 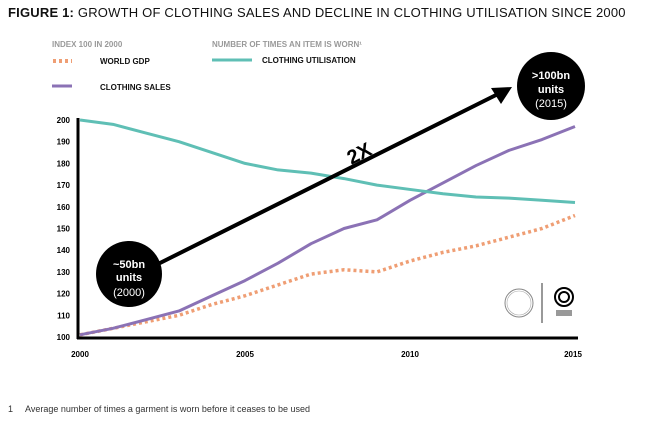 I want to click on y-tick-label: 100, so click(x=64, y=337).